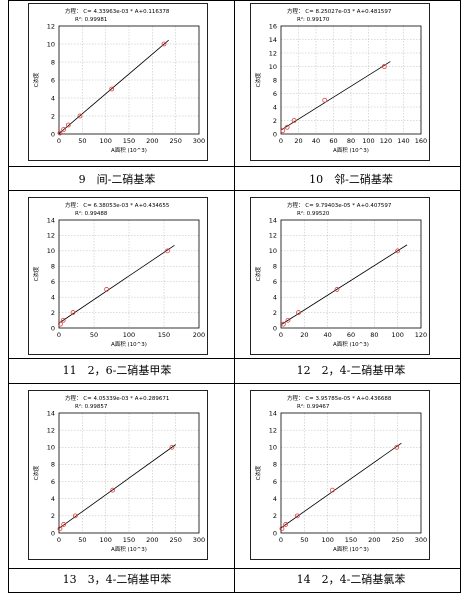 Image resolution: width=468 pixels, height=597 pixels. What do you see at coordinates (117, 370) in the screenshot?
I see `caption-11: 11 2，6-二硝基甲苯` at bounding box center [117, 370].